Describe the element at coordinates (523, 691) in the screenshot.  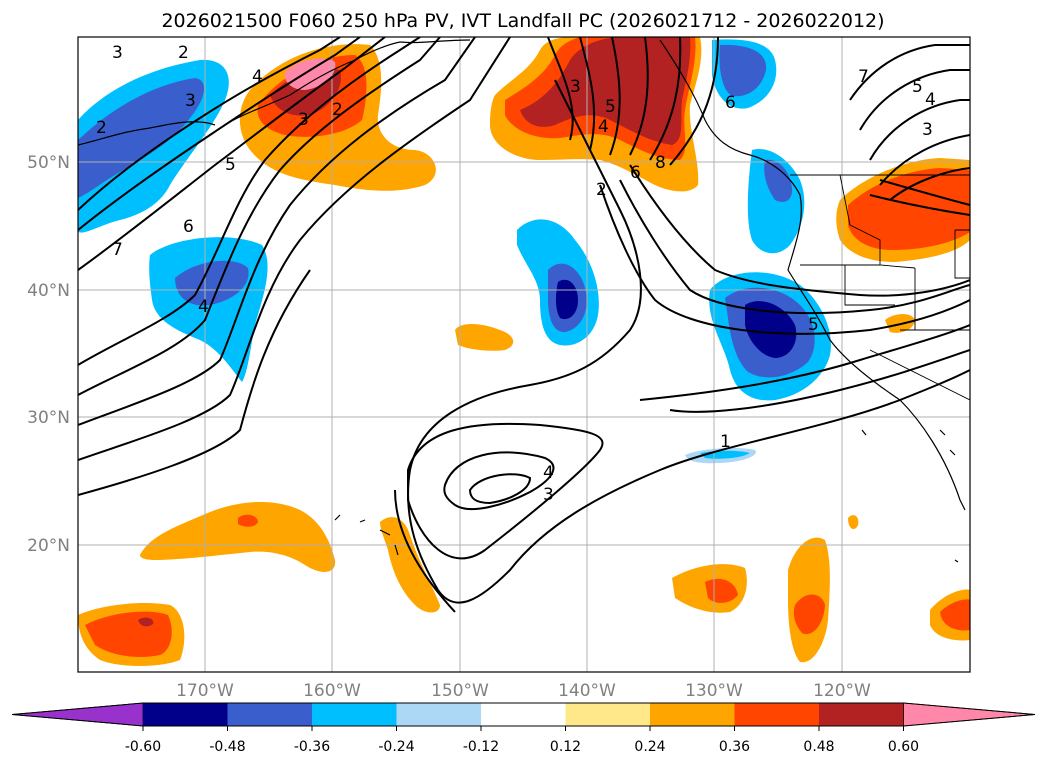
I see `longitude-labels: 170°W 160°W 150°W 140°W 130°W 120°W` at that location.